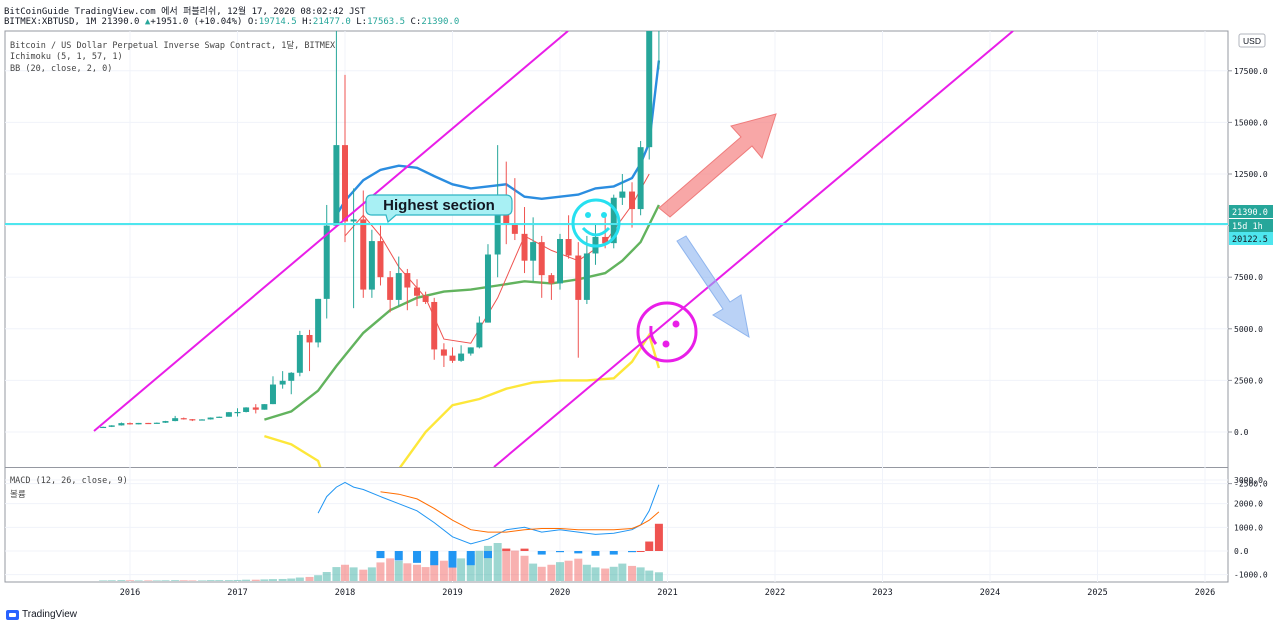 This screenshot has height=628, width=1280. Describe the element at coordinates (452, 593) in the screenshot. I see `year-tick-label: 2019` at that location.